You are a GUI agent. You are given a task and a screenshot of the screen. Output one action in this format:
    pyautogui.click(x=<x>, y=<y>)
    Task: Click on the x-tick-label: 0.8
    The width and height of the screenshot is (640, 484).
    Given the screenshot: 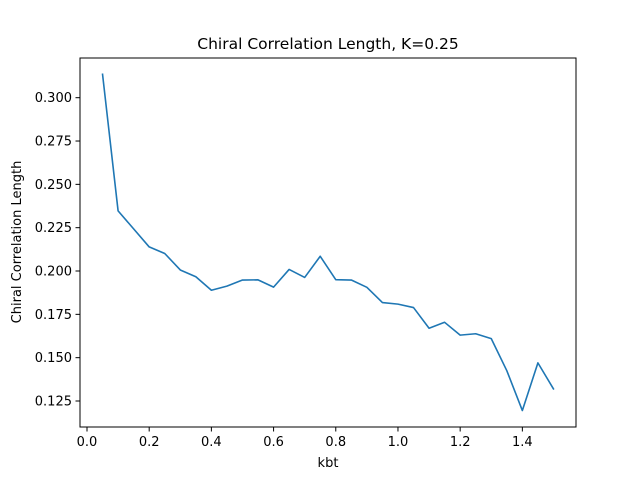 What is the action you would take?
    pyautogui.click(x=335, y=442)
    